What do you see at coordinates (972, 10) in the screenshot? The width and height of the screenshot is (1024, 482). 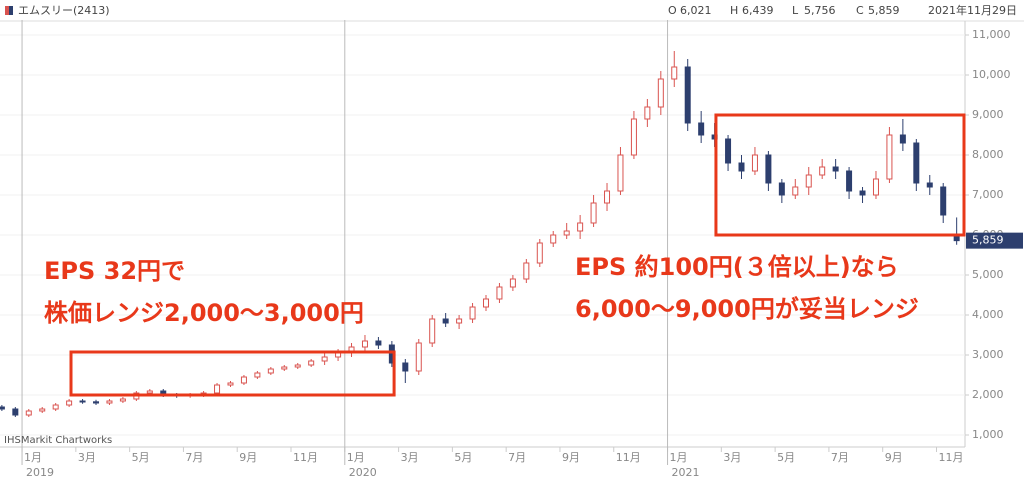 I see `date: 2021年11月29日` at bounding box center [972, 10].